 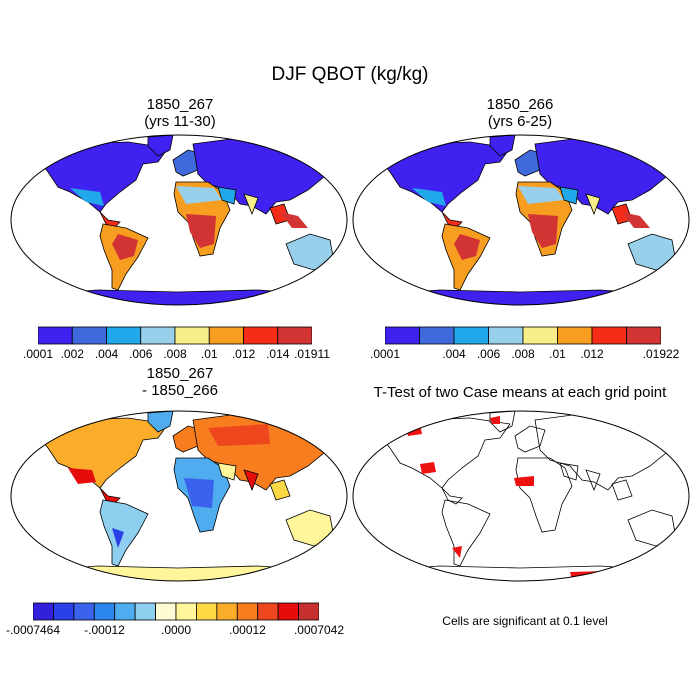 I want to click on significance-note: Cells are significant at 0.1 level, so click(x=525, y=621).